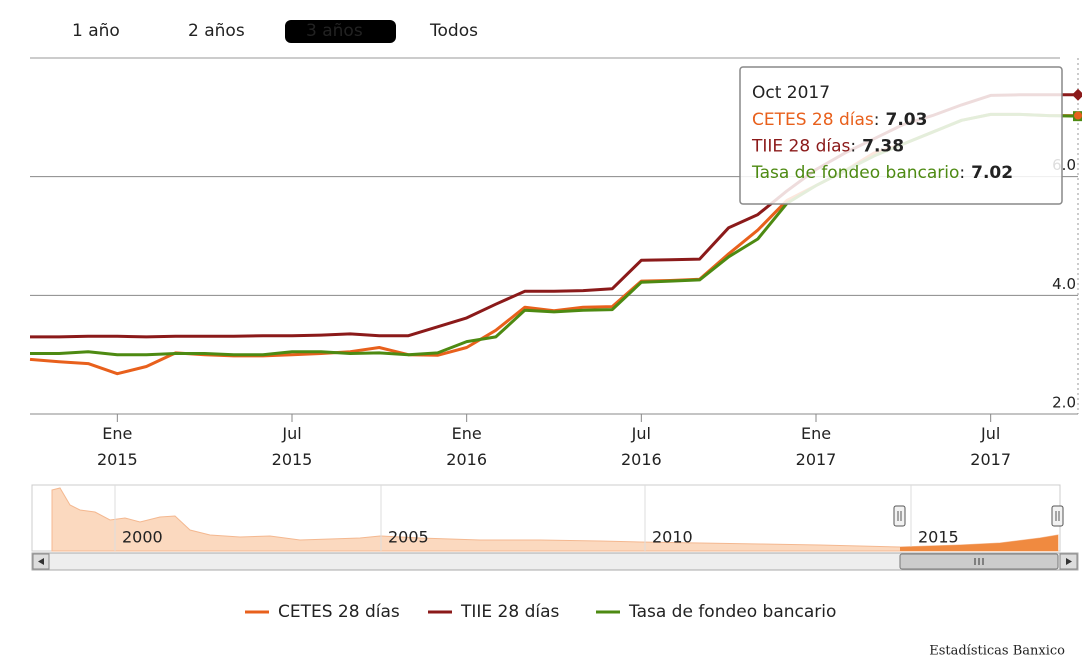 Image resolution: width=1082 pixels, height=661 pixels. I want to click on tooltip-row: CETES 28 días: 7.03, so click(839, 120).